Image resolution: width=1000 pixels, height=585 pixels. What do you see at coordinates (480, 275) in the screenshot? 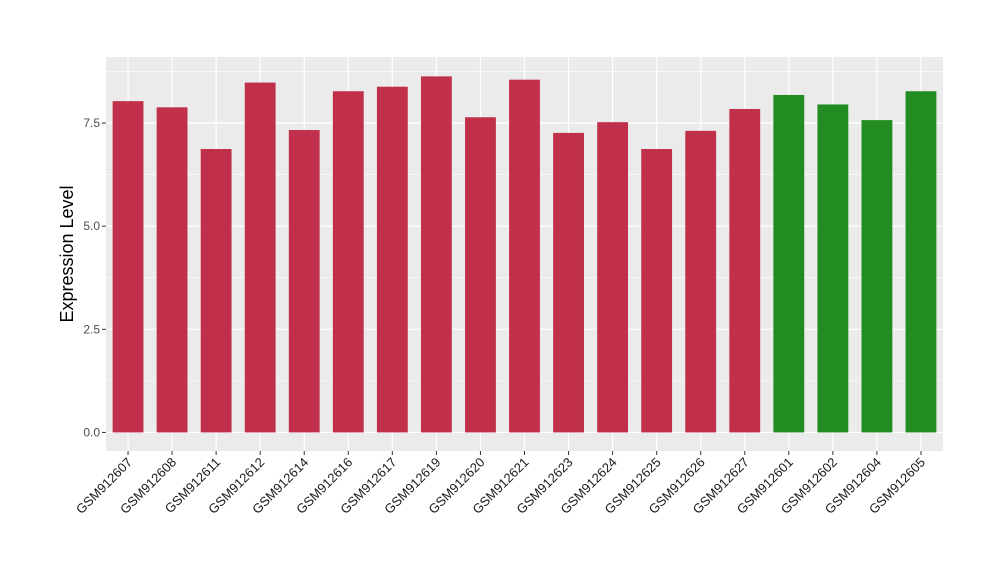
I see `bar-GSM912620` at bounding box center [480, 275].